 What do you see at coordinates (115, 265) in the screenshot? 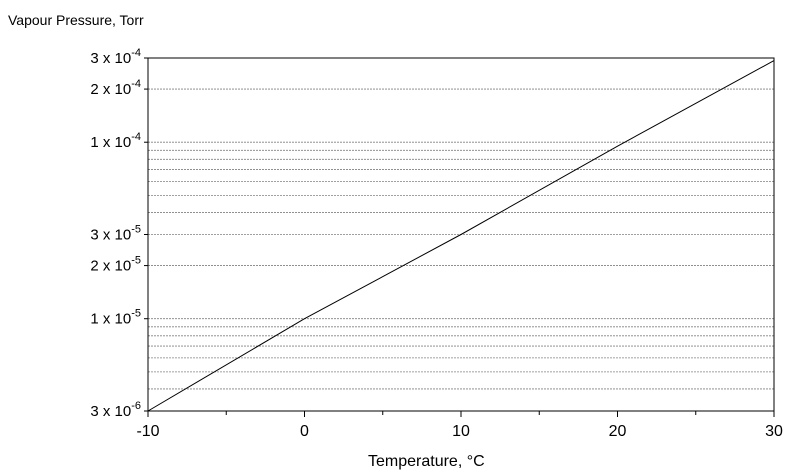
I see `y-tick-label: 2 x 10⁻⁵` at bounding box center [115, 265].